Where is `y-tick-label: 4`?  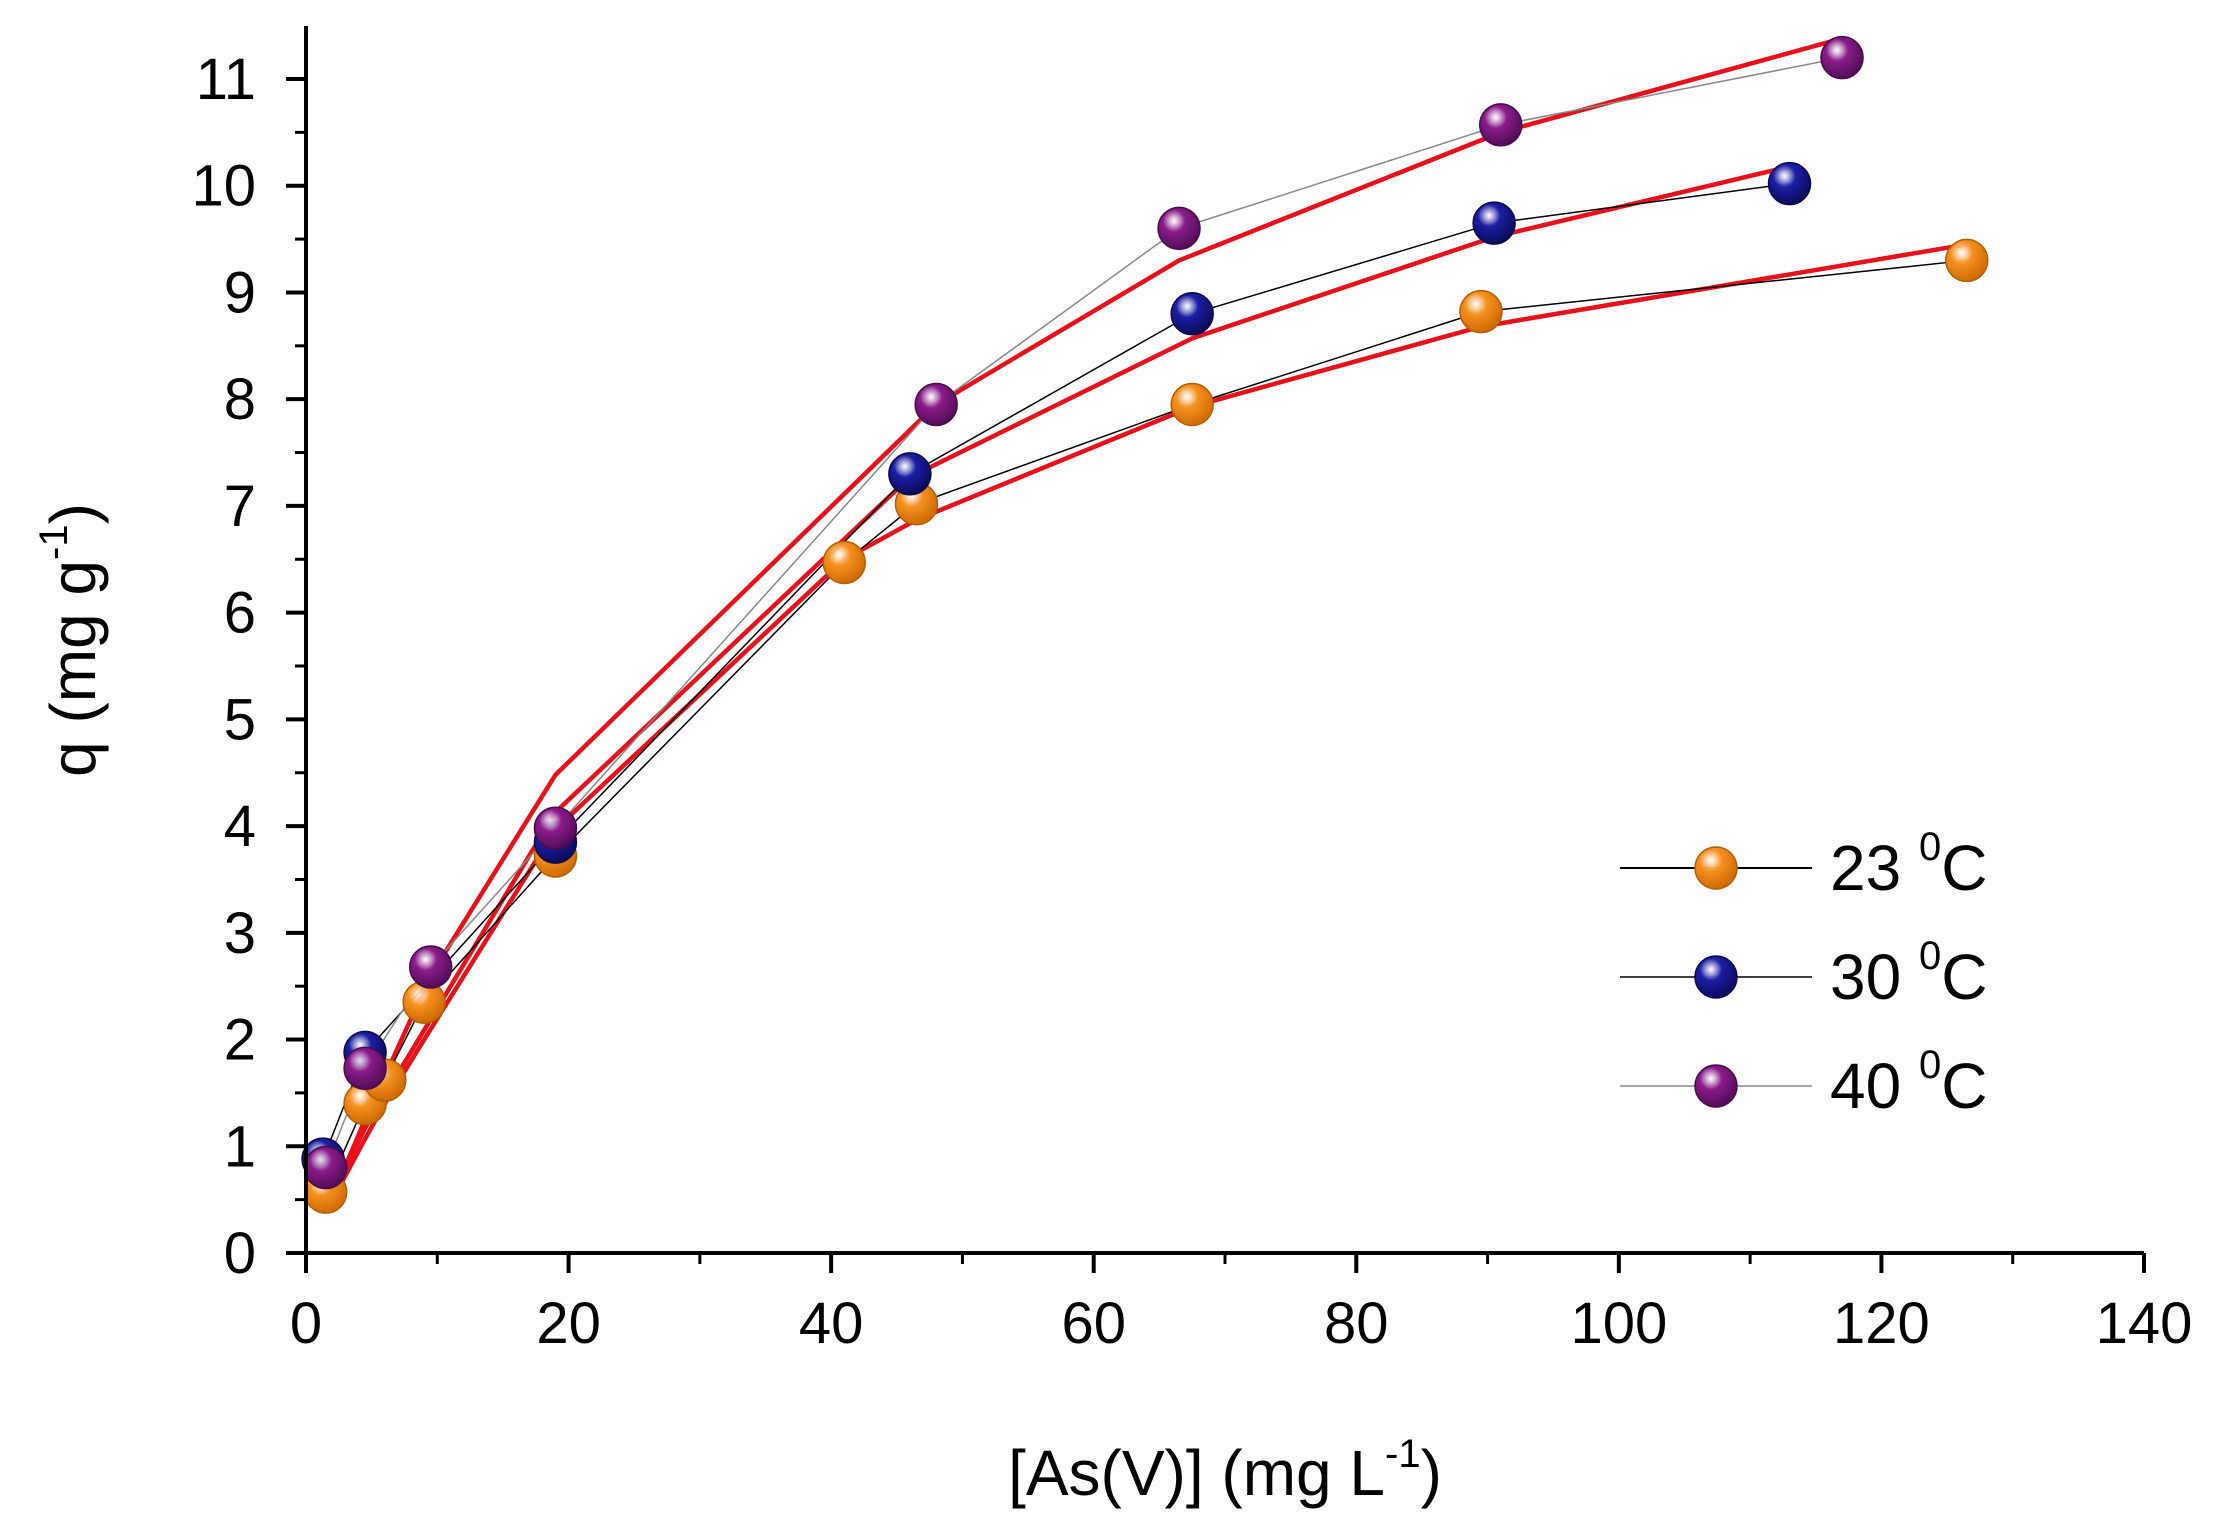 y-tick-label: 4 is located at coordinates (240, 826).